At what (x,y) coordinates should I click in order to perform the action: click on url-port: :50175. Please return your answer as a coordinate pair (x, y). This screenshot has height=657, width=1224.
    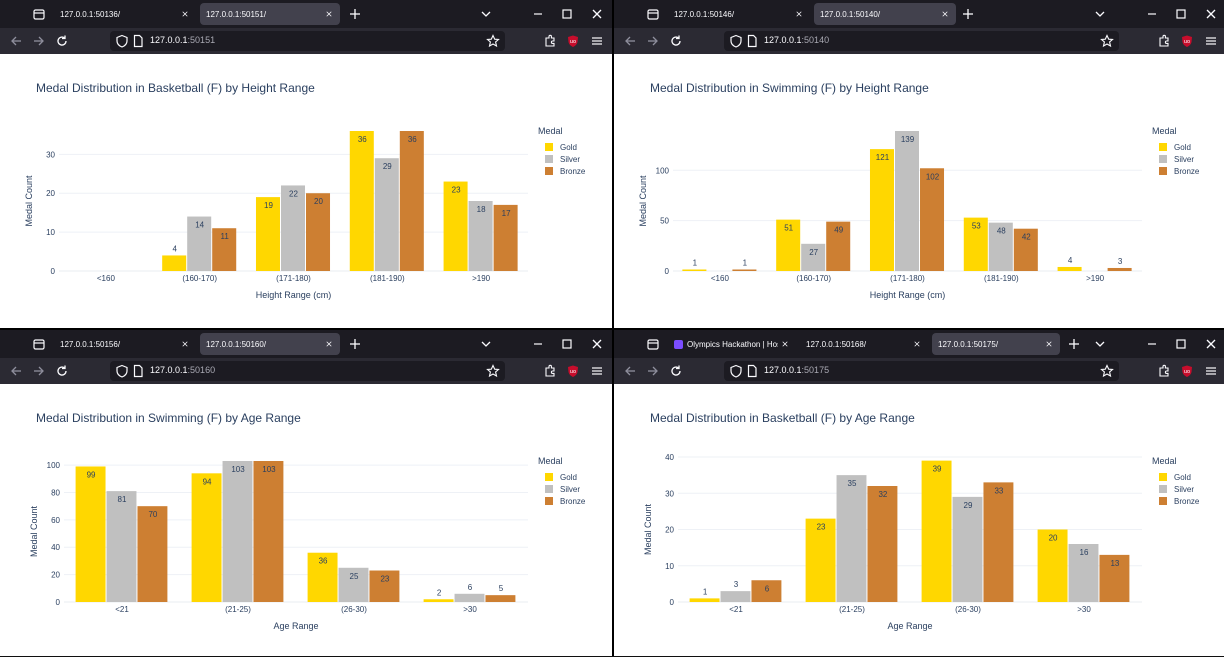
    Looking at the image, I should click on (815, 370).